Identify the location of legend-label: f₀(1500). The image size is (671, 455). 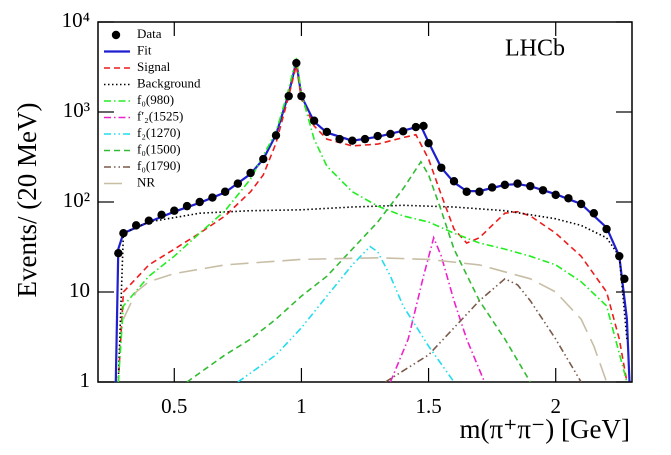
(159, 148).